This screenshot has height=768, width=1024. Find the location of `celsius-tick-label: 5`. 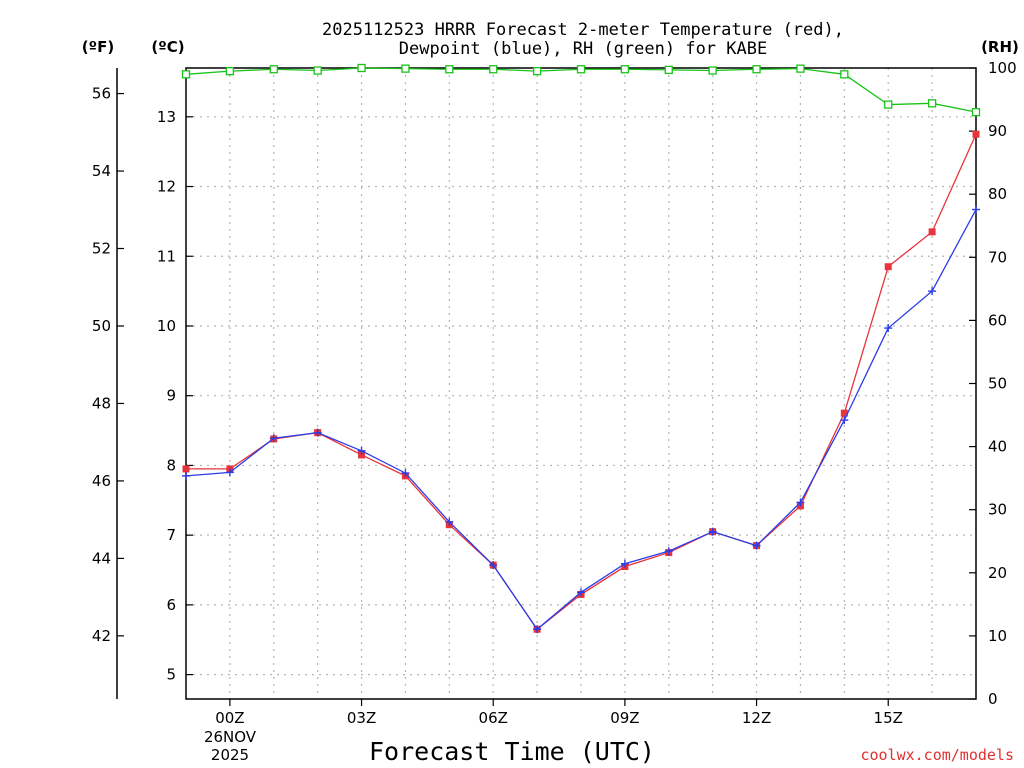

celsius-tick-label: 5 is located at coordinates (171, 675).